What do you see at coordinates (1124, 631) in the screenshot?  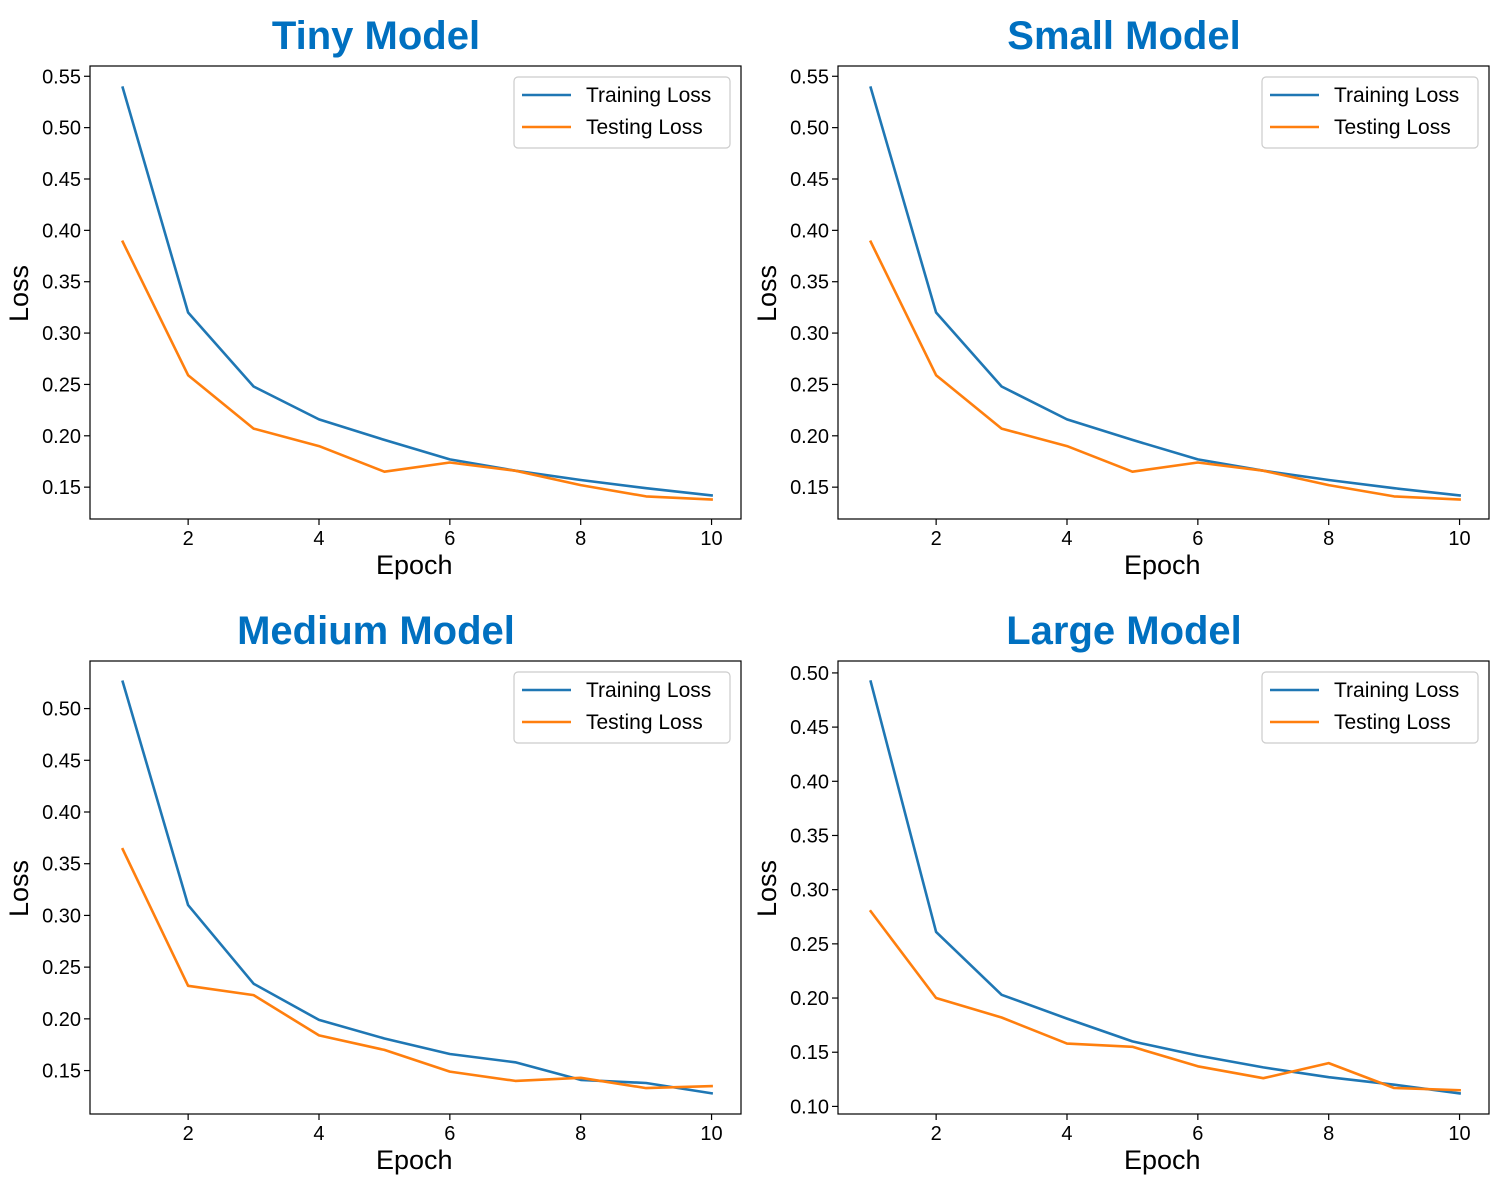 I see `chart-title: Large Model` at bounding box center [1124, 631].